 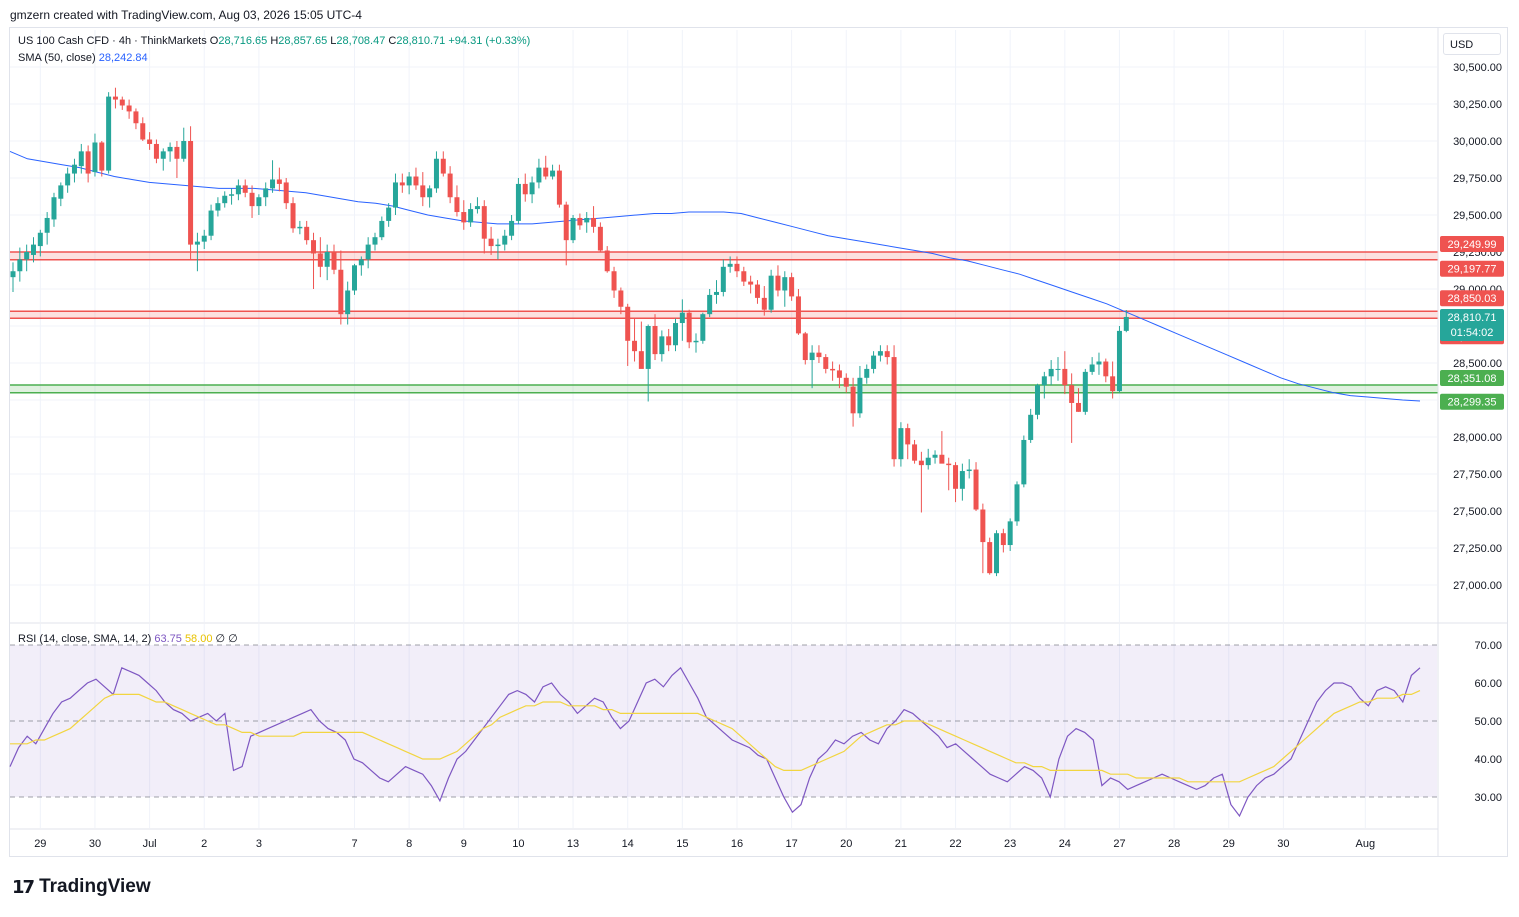 What do you see at coordinates (1477, 586) in the screenshot?
I see `price-tick-label: 27,000.00` at bounding box center [1477, 586].